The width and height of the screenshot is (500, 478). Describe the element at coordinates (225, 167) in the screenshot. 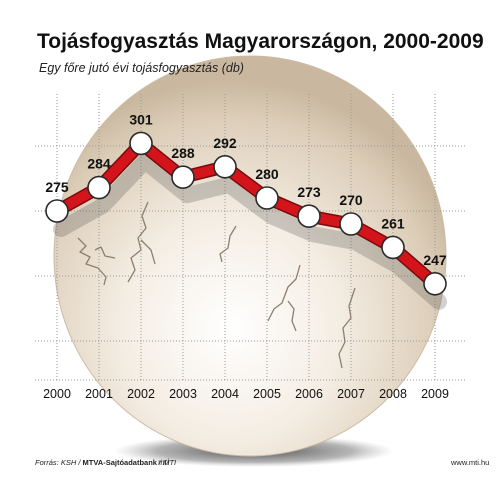

I see `data-point-2004` at that location.